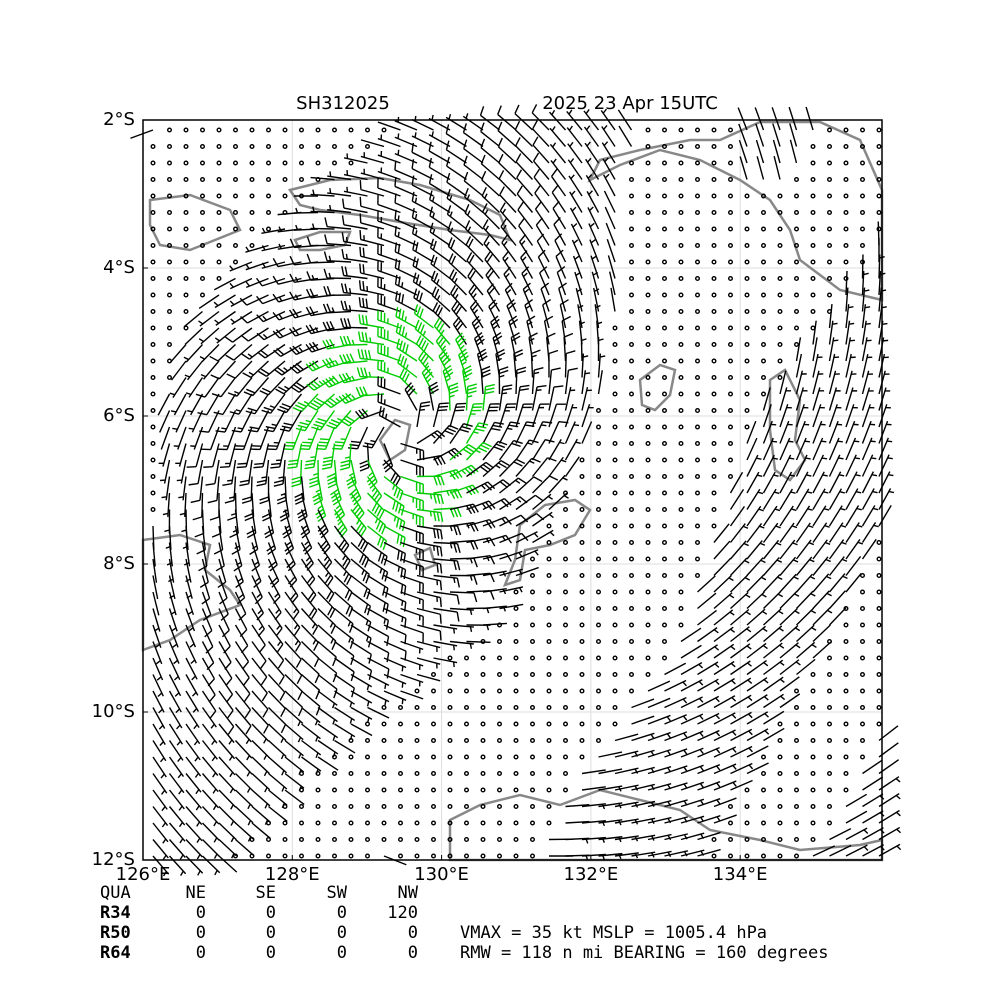  I want to click on x-tick-label: 132°E, so click(591, 874).